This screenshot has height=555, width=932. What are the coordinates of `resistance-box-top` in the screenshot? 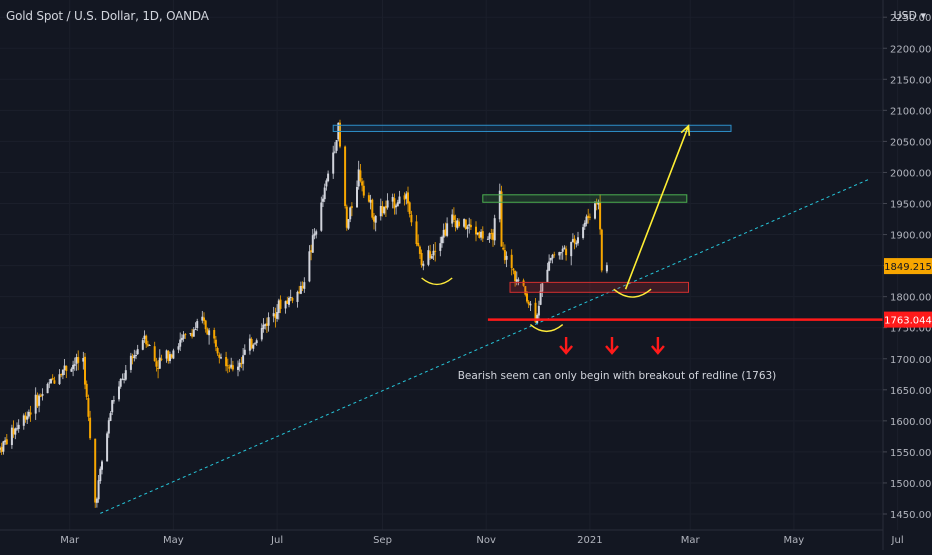 It's located at (532, 128).